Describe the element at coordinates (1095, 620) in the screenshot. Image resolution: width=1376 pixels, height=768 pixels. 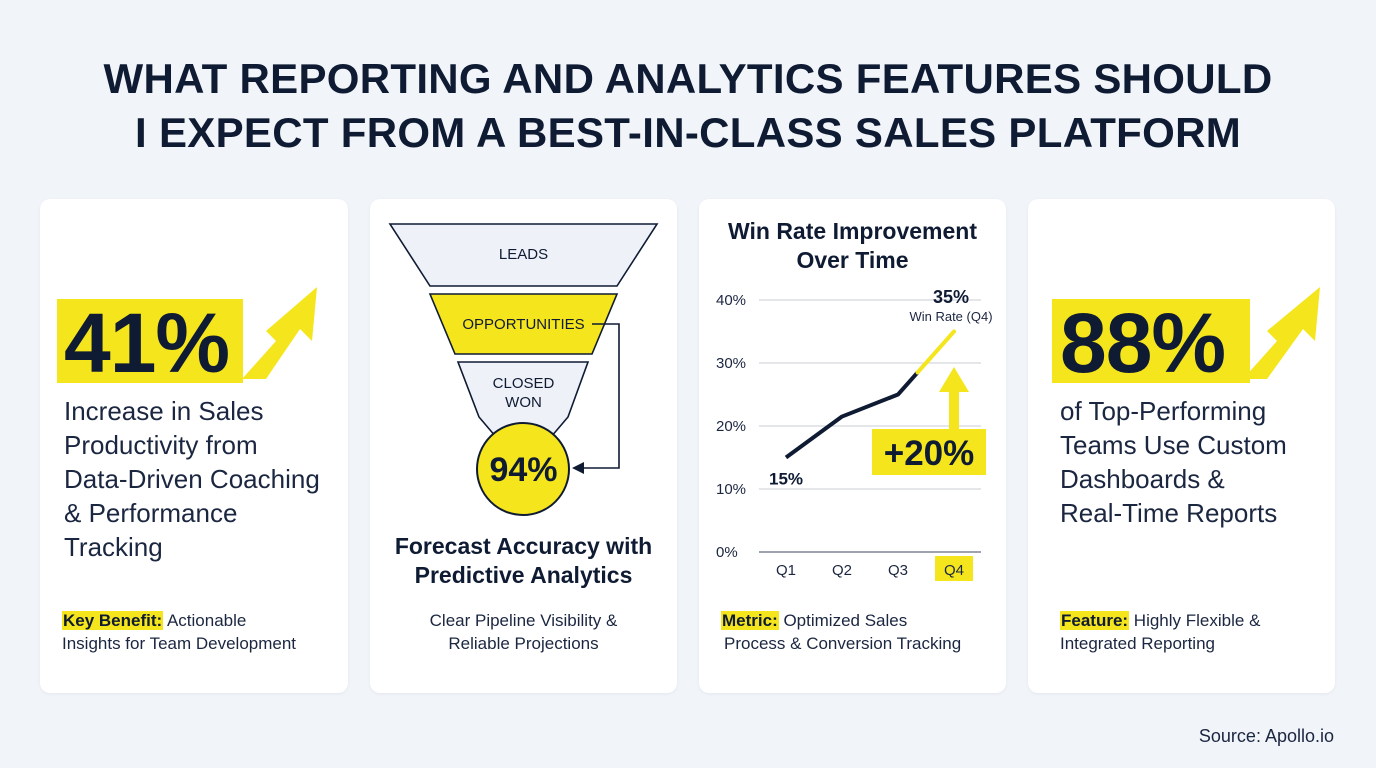
I see `footer-label: Feature:` at that location.